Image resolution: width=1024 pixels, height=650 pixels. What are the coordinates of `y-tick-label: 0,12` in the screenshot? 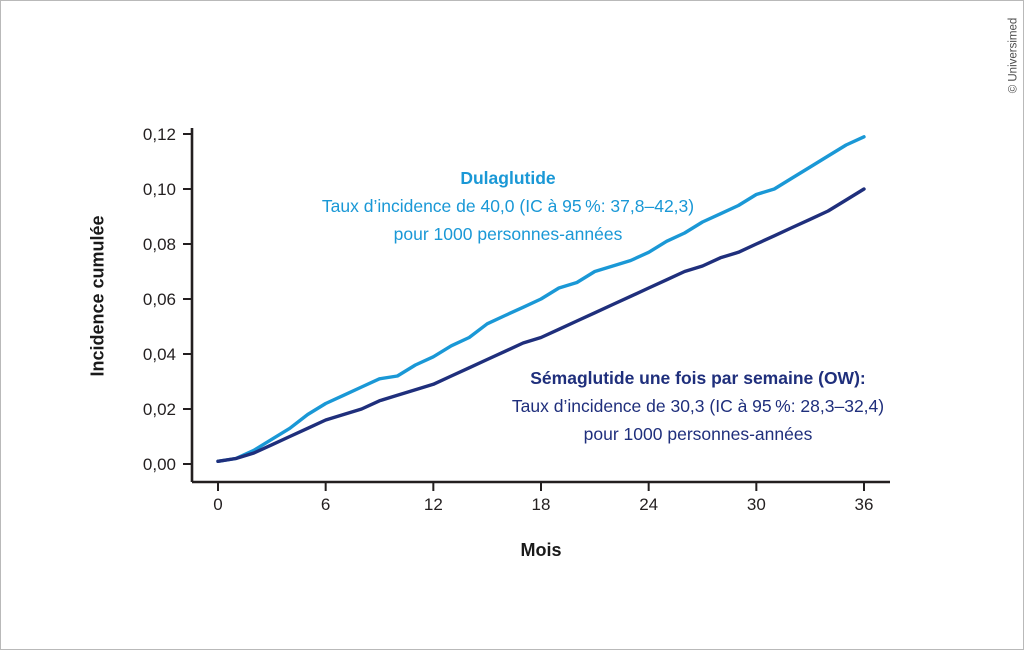 It's located at (159, 134).